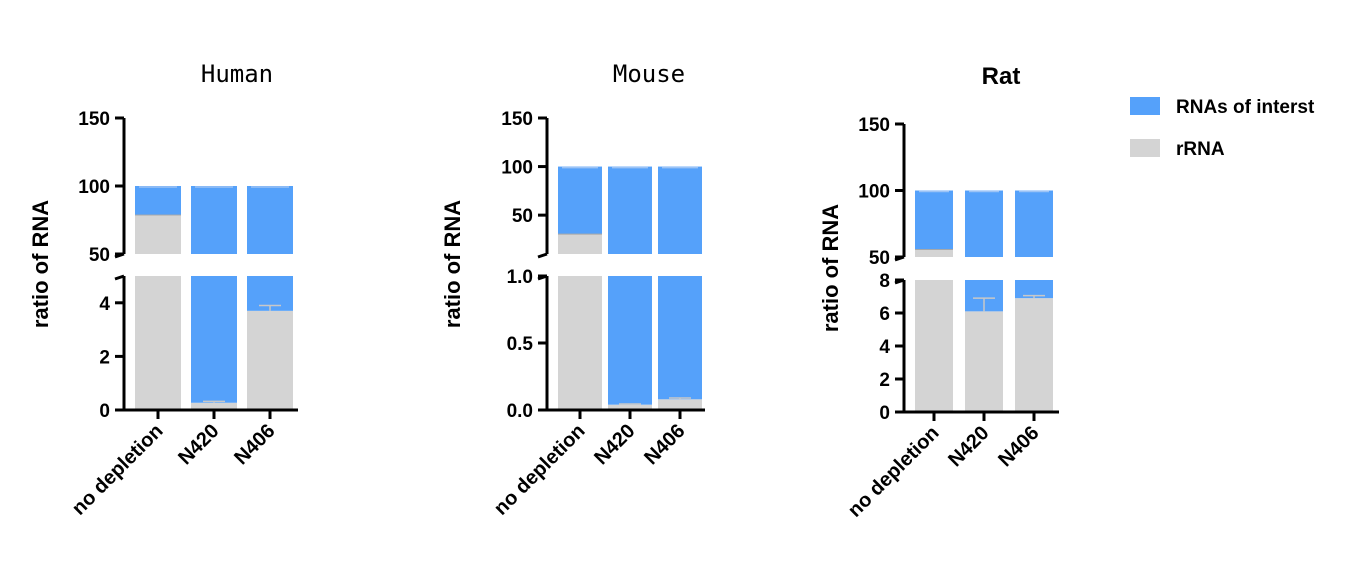  Describe the element at coordinates (94, 119) in the screenshot. I see `y-tick-label-upper-human-150: 150` at that location.